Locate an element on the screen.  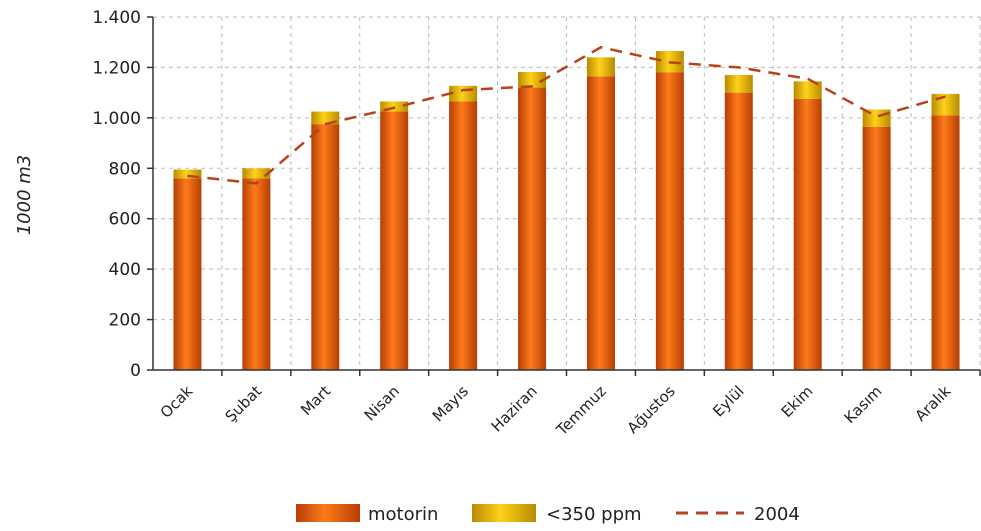
y-tick-label: 1.200 is located at coordinates (116, 68).